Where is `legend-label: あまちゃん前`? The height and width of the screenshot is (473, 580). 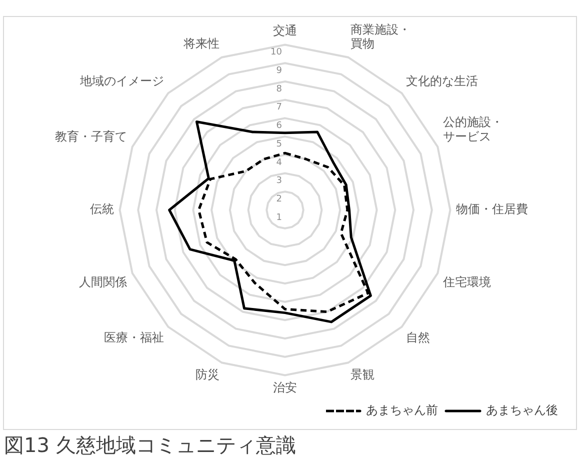
legend-label: あまちゃん前 is located at coordinates (402, 410).